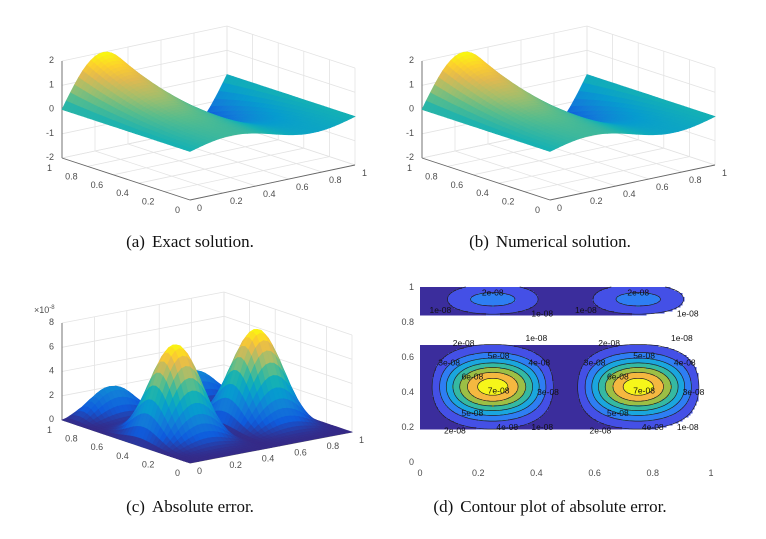  Describe the element at coordinates (52, 308) in the screenshot. I see `z-multiplier-exponent: -8` at that location.